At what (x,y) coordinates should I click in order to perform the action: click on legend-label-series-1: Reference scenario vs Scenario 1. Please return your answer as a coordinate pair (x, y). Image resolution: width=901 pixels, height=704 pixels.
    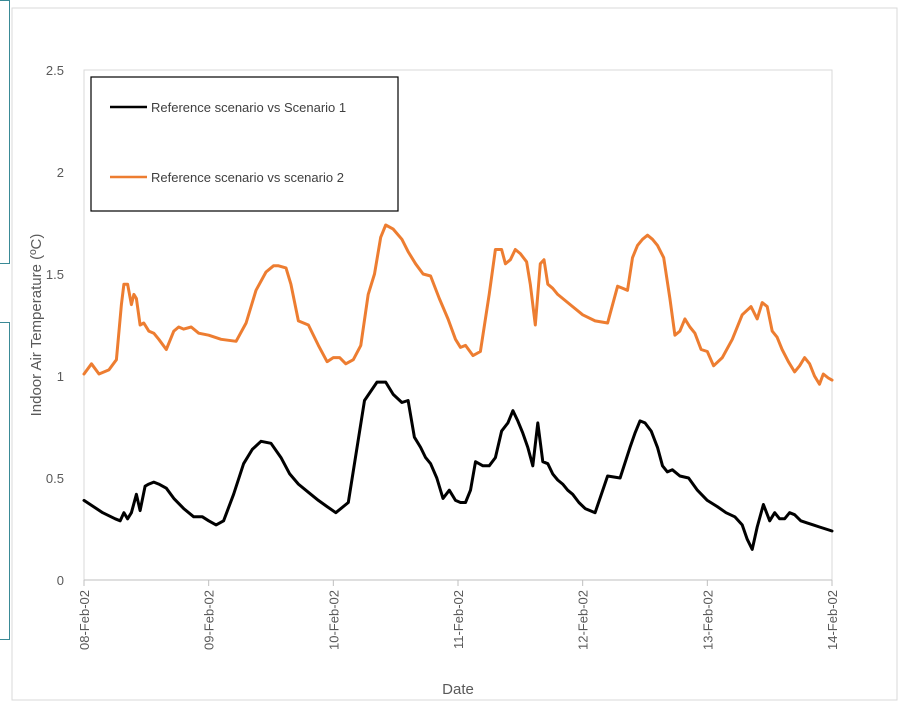
    Looking at the image, I should click on (248, 107).